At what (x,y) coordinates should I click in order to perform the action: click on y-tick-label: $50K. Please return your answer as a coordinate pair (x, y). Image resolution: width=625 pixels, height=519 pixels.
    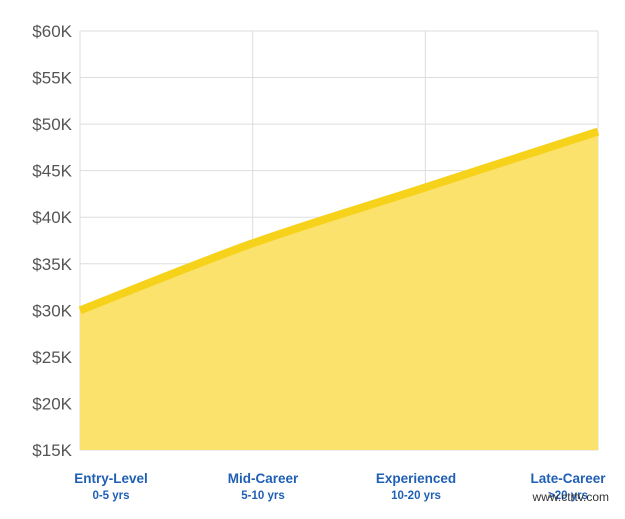
    Looking at the image, I should click on (52, 124).